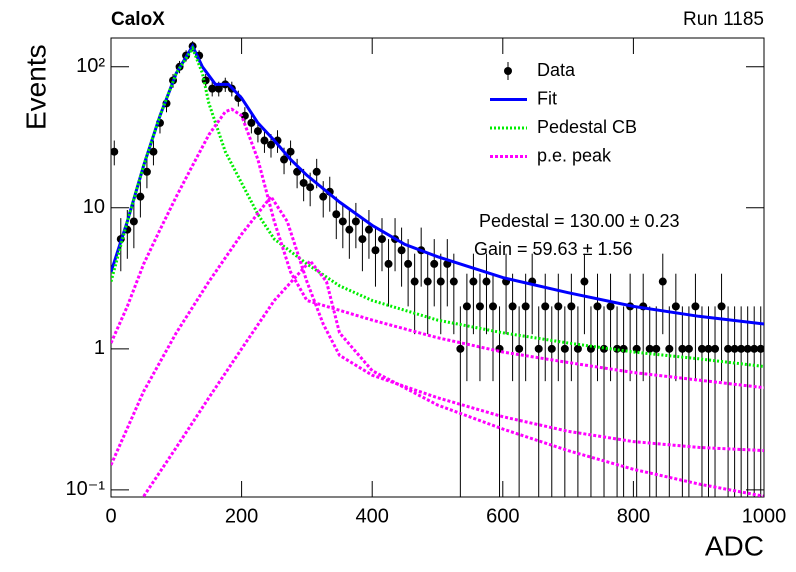  I want to click on x-axis-label: ADC, so click(734, 545).